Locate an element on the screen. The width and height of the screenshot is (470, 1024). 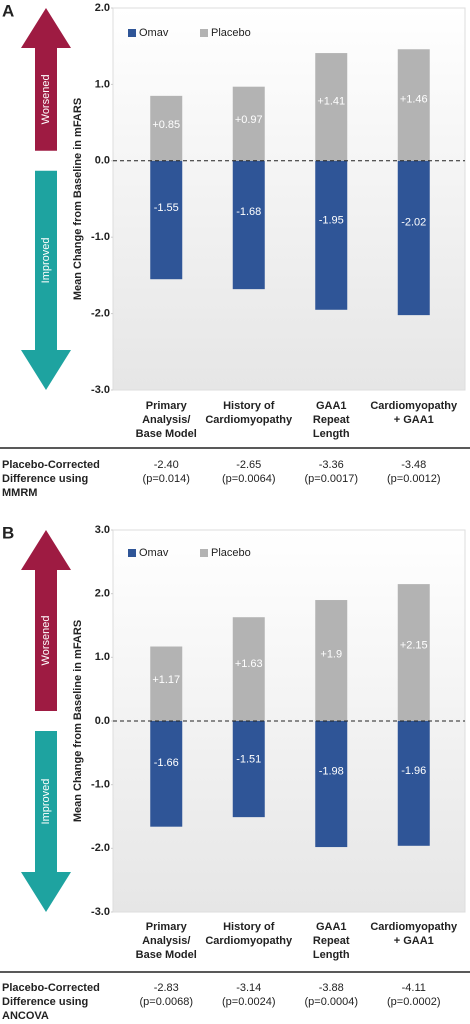
p-value: (p=0.0017) is located at coordinates (331, 479).